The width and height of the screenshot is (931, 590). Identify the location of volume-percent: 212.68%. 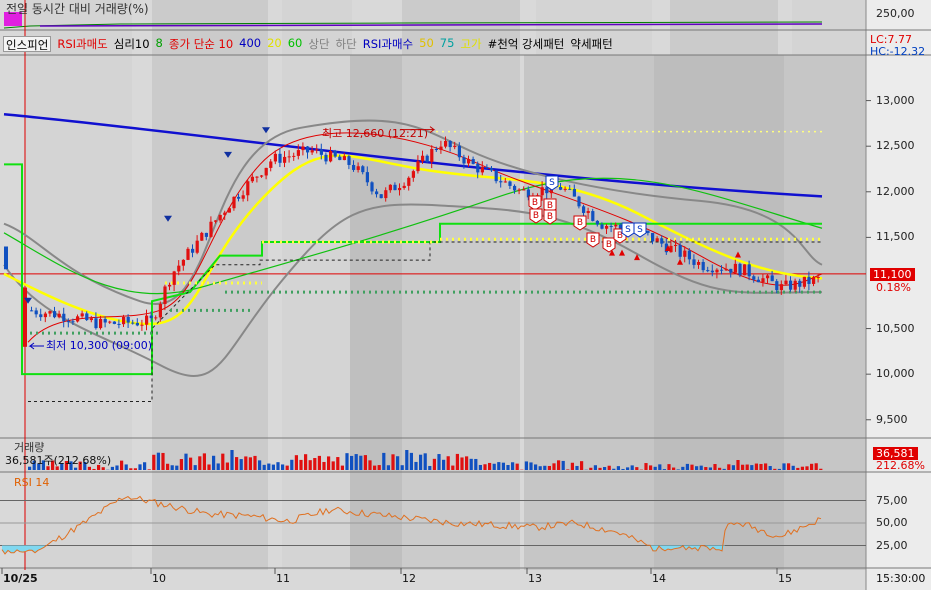
(900, 465).